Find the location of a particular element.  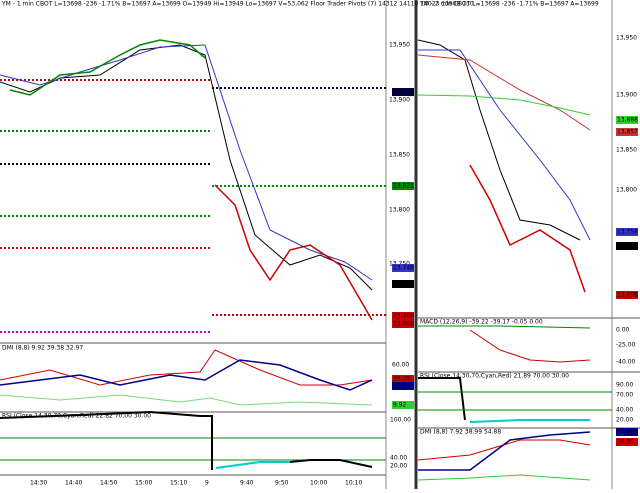

panel-tag: 38.99 is located at coordinates (625, 442).